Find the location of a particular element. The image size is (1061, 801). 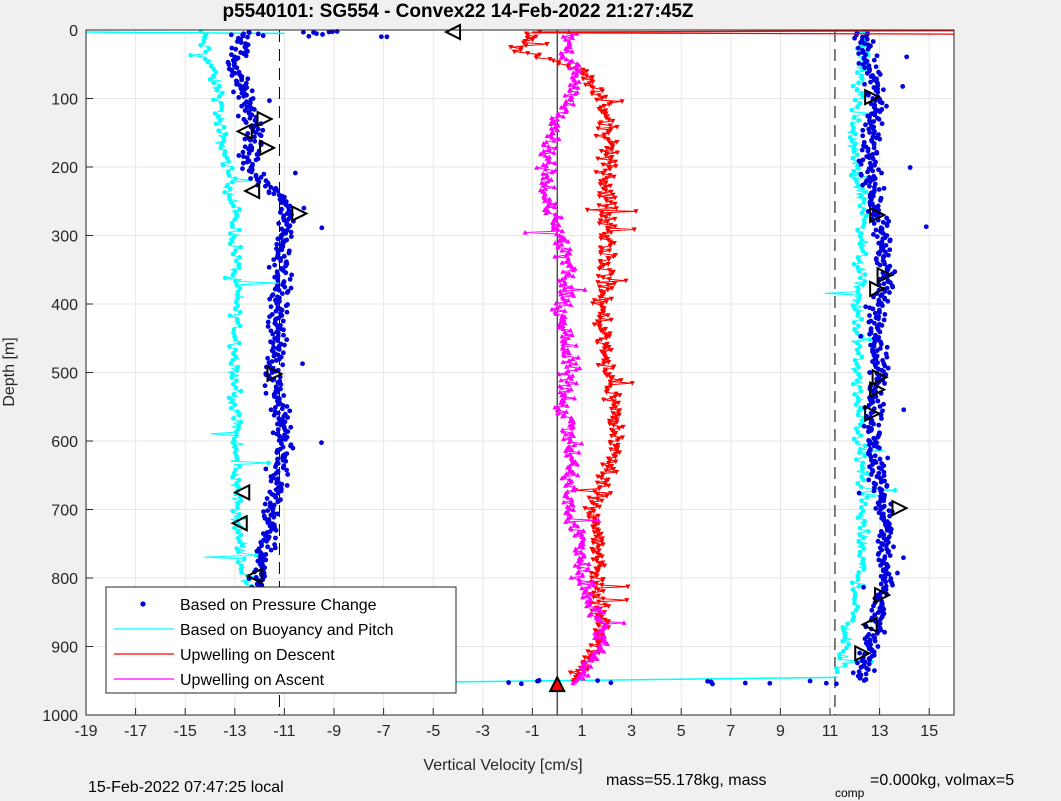

direction-marker is located at coordinates (880, 377).